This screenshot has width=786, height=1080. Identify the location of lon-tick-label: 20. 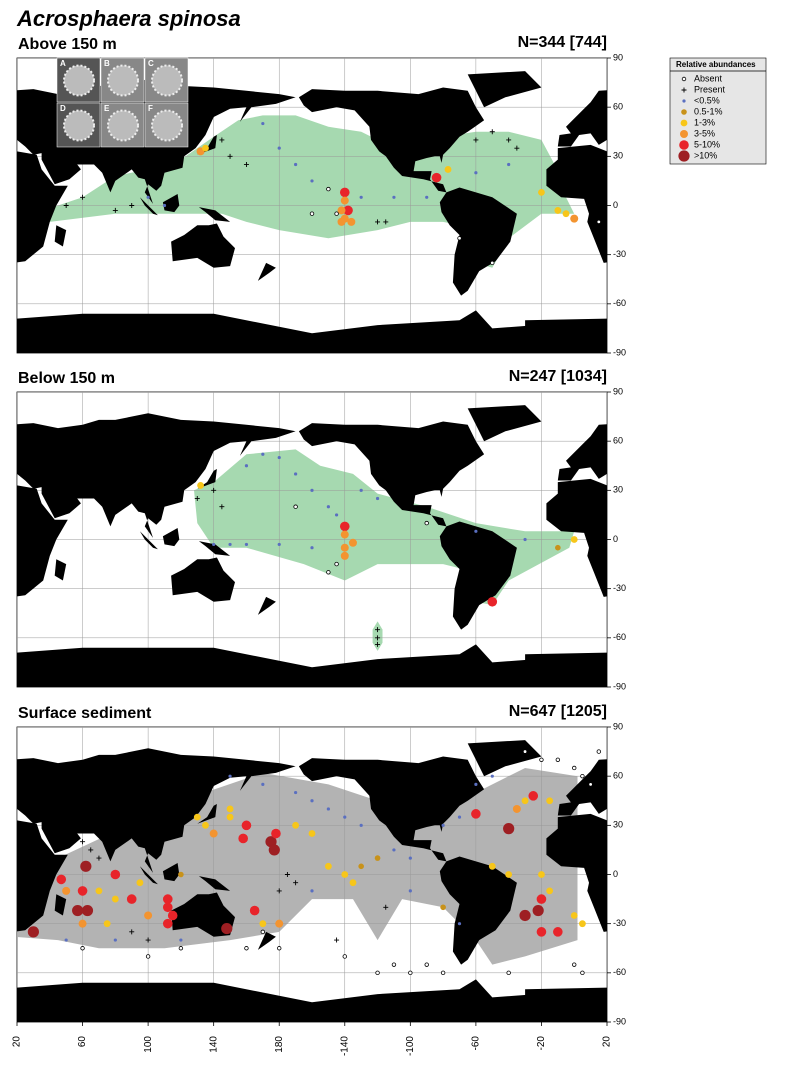
(607, 1042).